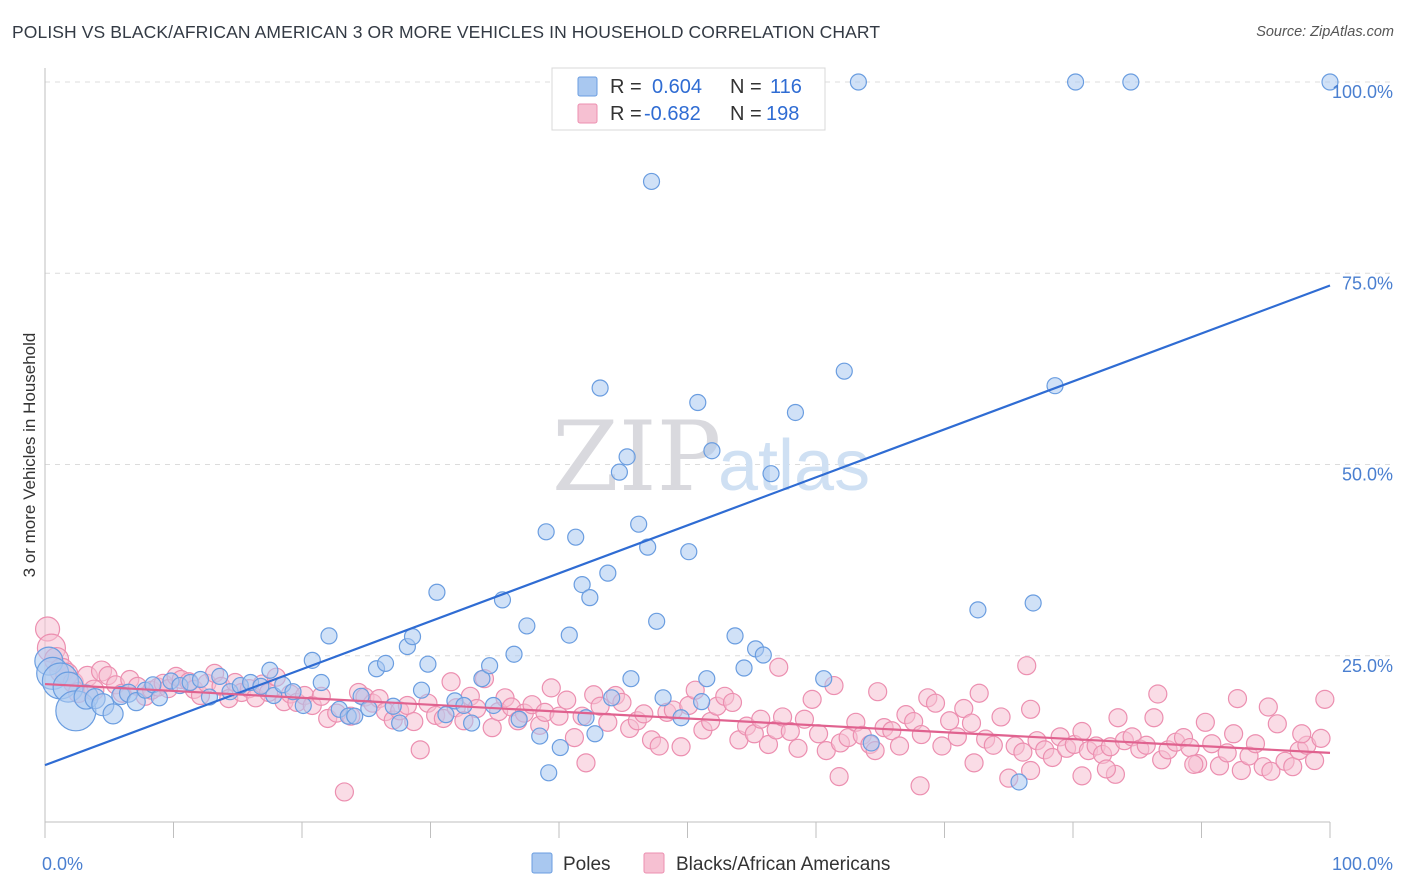  Describe the element at coordinates (587, 113) in the screenshot. I see `legend-swatch-blacks` at that location.